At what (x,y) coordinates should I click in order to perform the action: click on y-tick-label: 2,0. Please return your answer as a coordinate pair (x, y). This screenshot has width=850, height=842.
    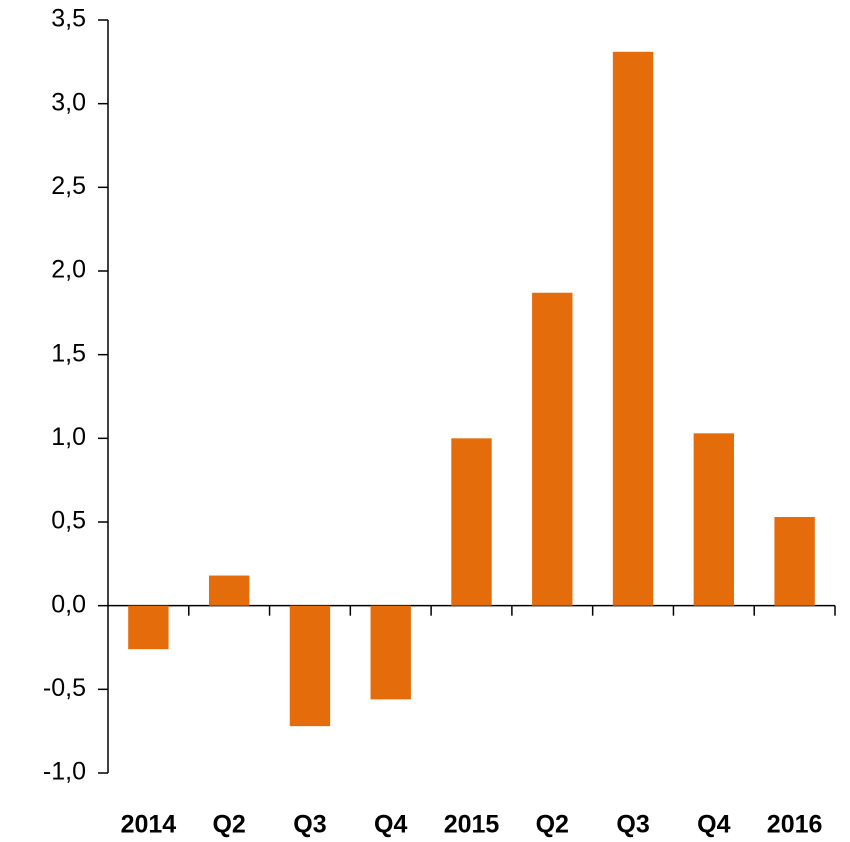
    Looking at the image, I should click on (68, 270).